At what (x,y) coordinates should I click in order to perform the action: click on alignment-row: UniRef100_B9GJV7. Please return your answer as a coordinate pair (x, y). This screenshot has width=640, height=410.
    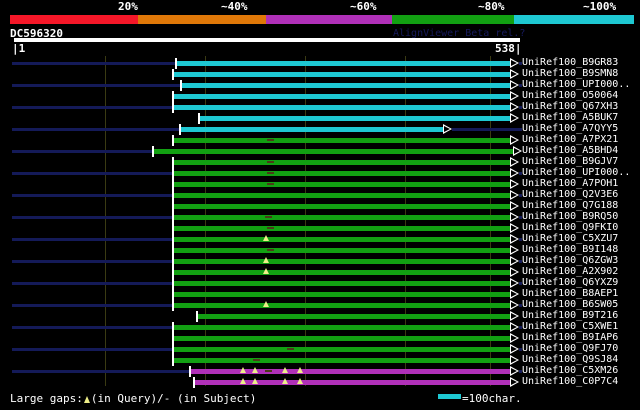
    Looking at the image, I should click on (320, 162).